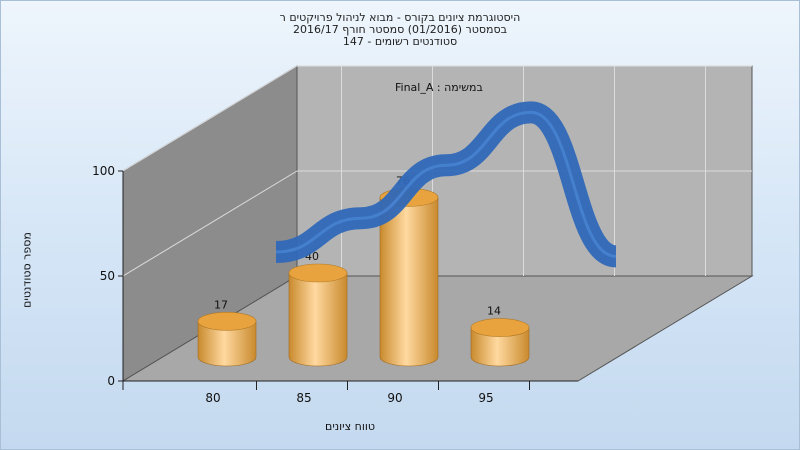 The image size is (800, 450). What do you see at coordinates (350, 426) in the screenshot?
I see `x-axis-label: טווח ציונים` at bounding box center [350, 426].